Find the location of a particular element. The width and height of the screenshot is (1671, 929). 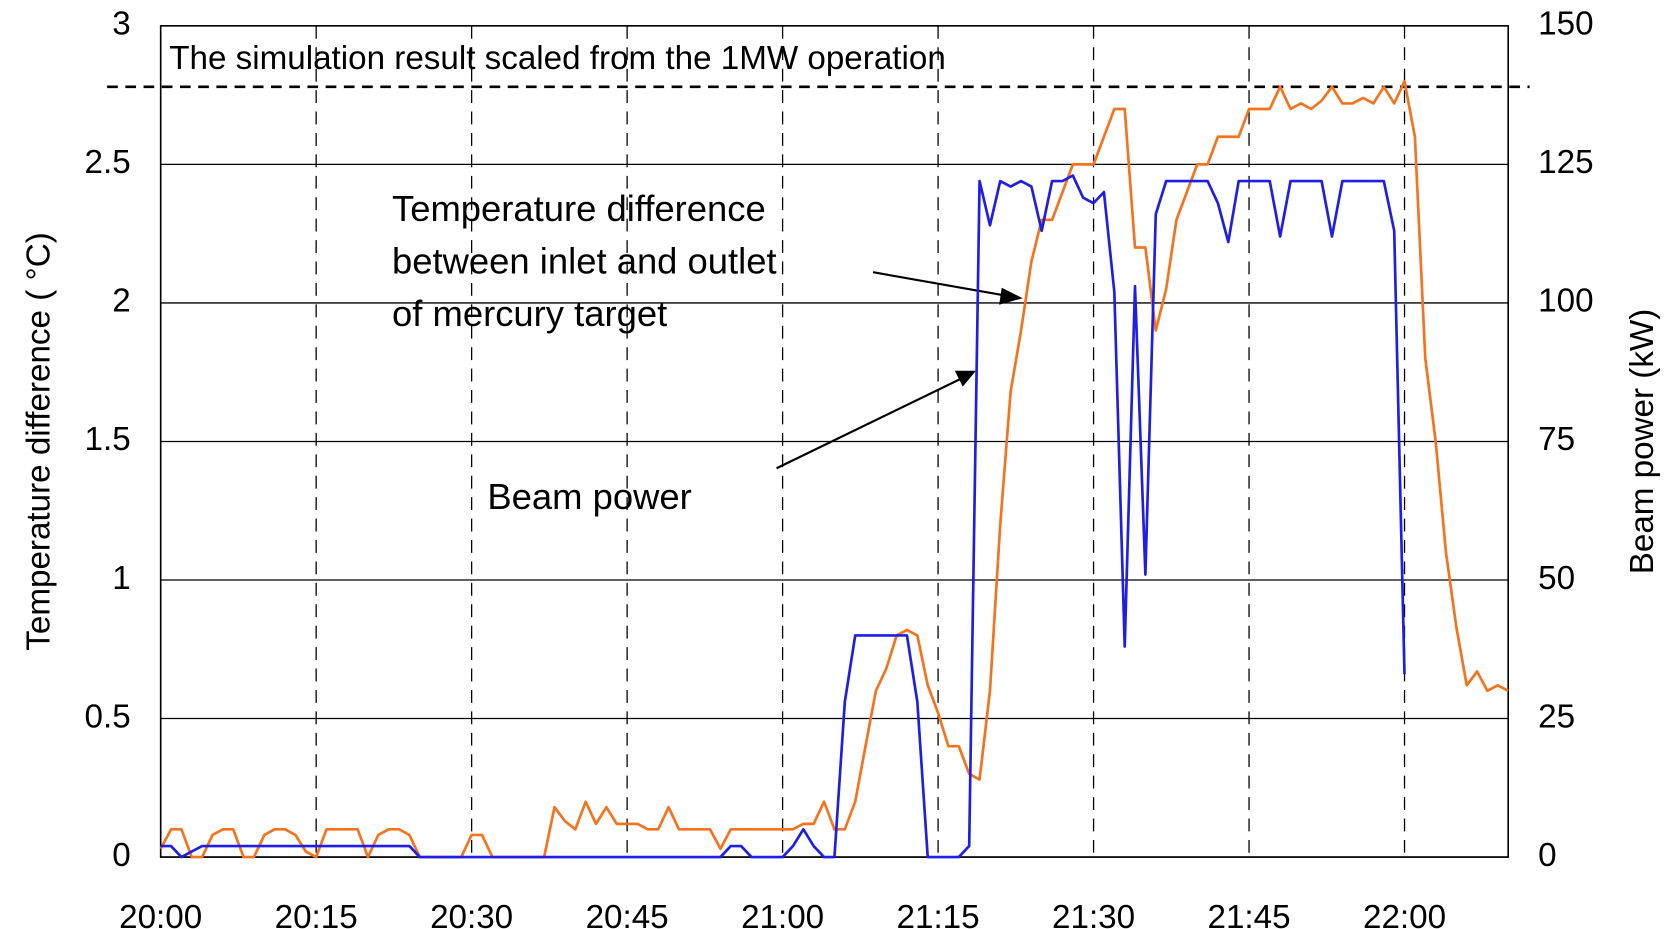

x-tick-label: 20:15 is located at coordinates (316, 914).